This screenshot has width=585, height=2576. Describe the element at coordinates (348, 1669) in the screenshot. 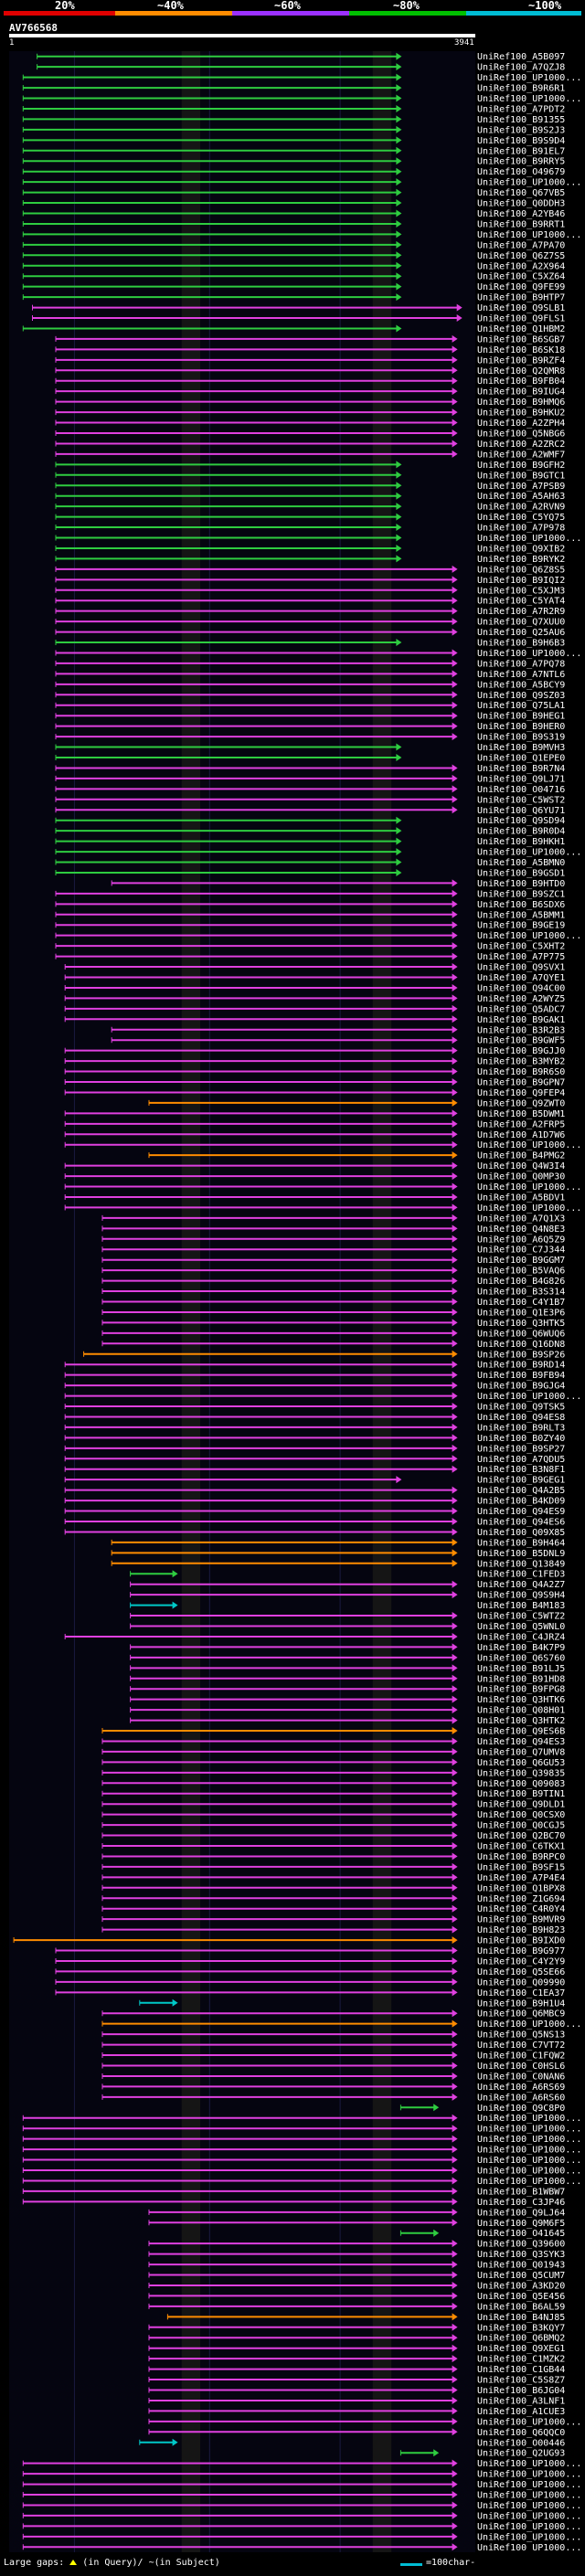

I see `hit-row: UniRef100_B91LJ5` at that location.